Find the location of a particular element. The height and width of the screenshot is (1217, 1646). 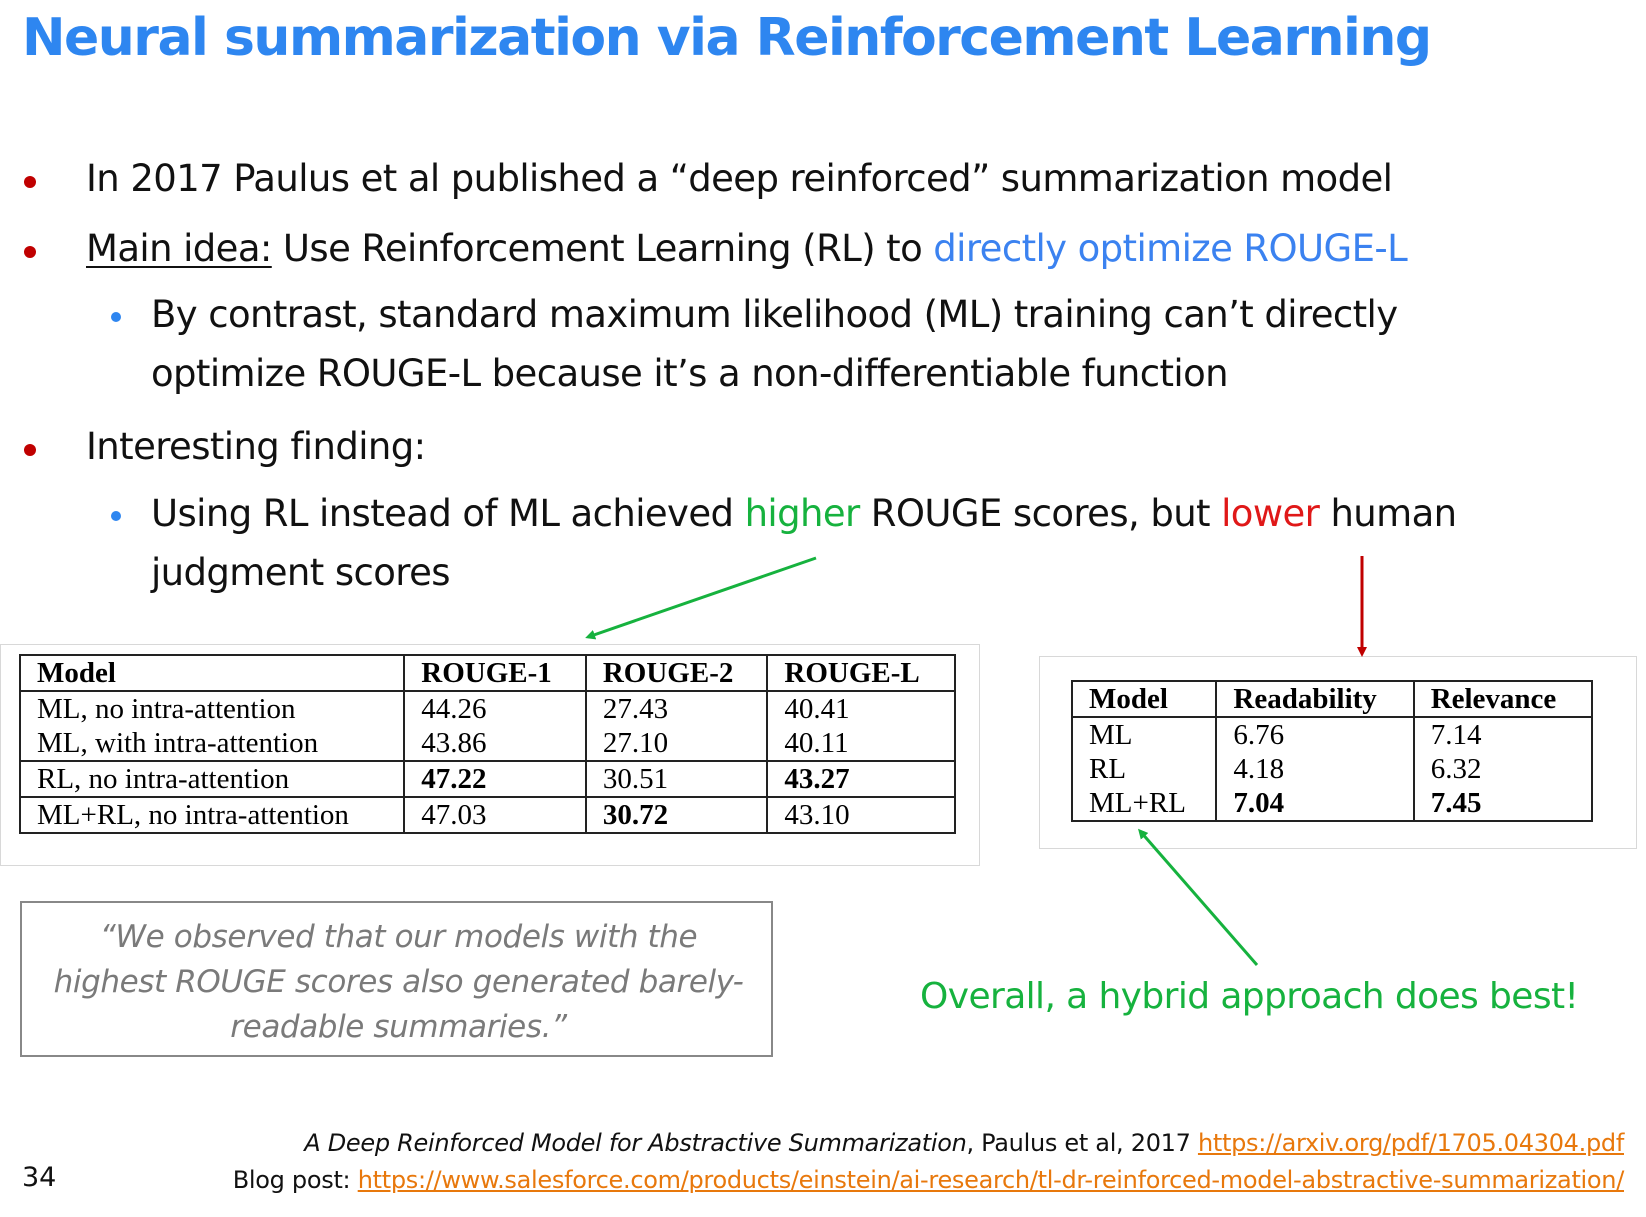

sub-bullet-3-post: human is located at coordinates (1388, 513).